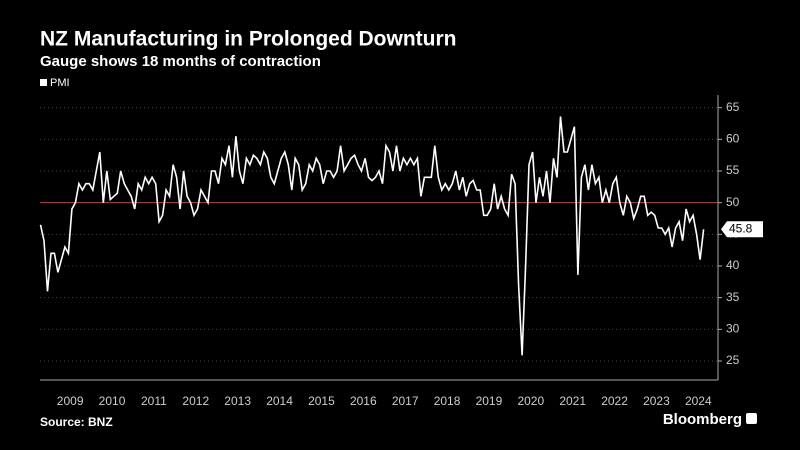 This screenshot has height=450, width=800. Describe the element at coordinates (154, 401) in the screenshot. I see `x-tick-label: 2011` at that location.